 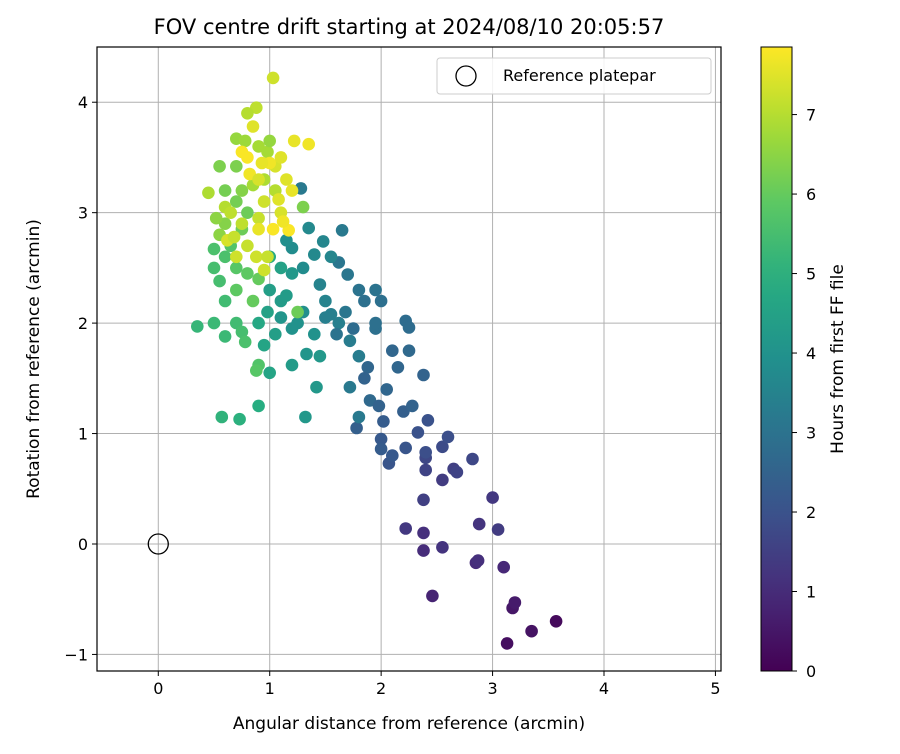 I want to click on x-tick-label: 4, so click(x=604, y=688).